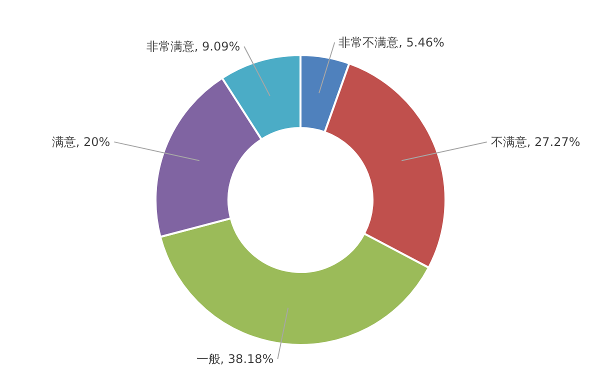 This screenshot has width=601, height=375. What do you see at coordinates (391, 42) in the screenshot?
I see `slice-label: 非常不满意, 5.46%` at bounding box center [391, 42].